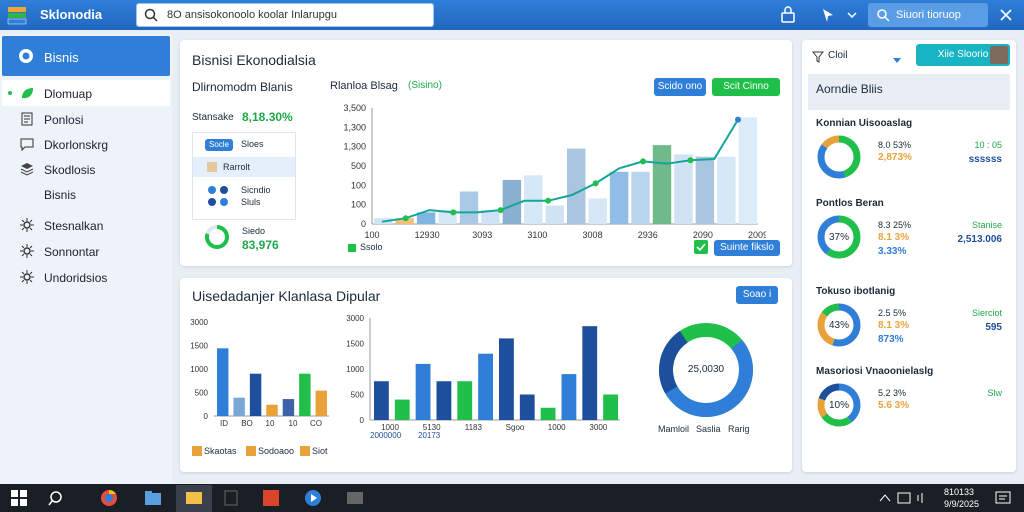 The image size is (1024, 512). What do you see at coordinates (74, 226) in the screenshot?
I see `sidebar-item-label: Stesnalkan` at bounding box center [74, 226].